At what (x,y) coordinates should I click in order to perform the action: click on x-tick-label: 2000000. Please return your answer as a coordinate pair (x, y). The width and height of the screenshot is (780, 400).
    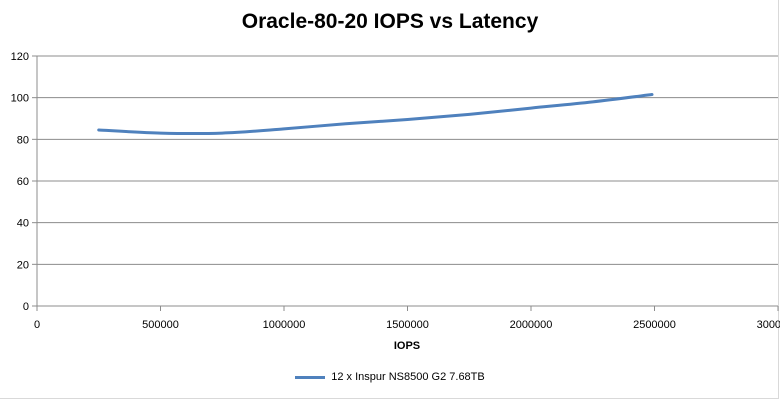
    Looking at the image, I should click on (531, 325).